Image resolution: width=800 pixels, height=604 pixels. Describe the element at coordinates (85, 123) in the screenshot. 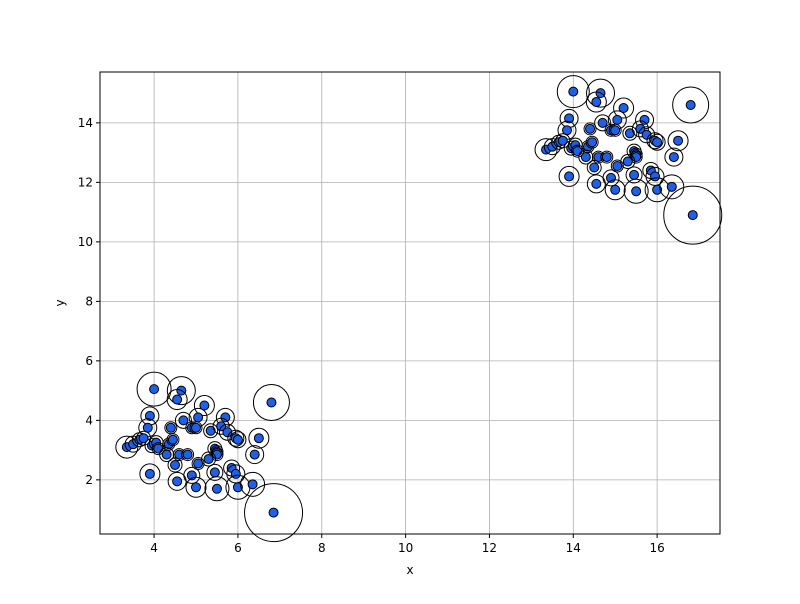

I see `y-tick-label: 14` at that location.